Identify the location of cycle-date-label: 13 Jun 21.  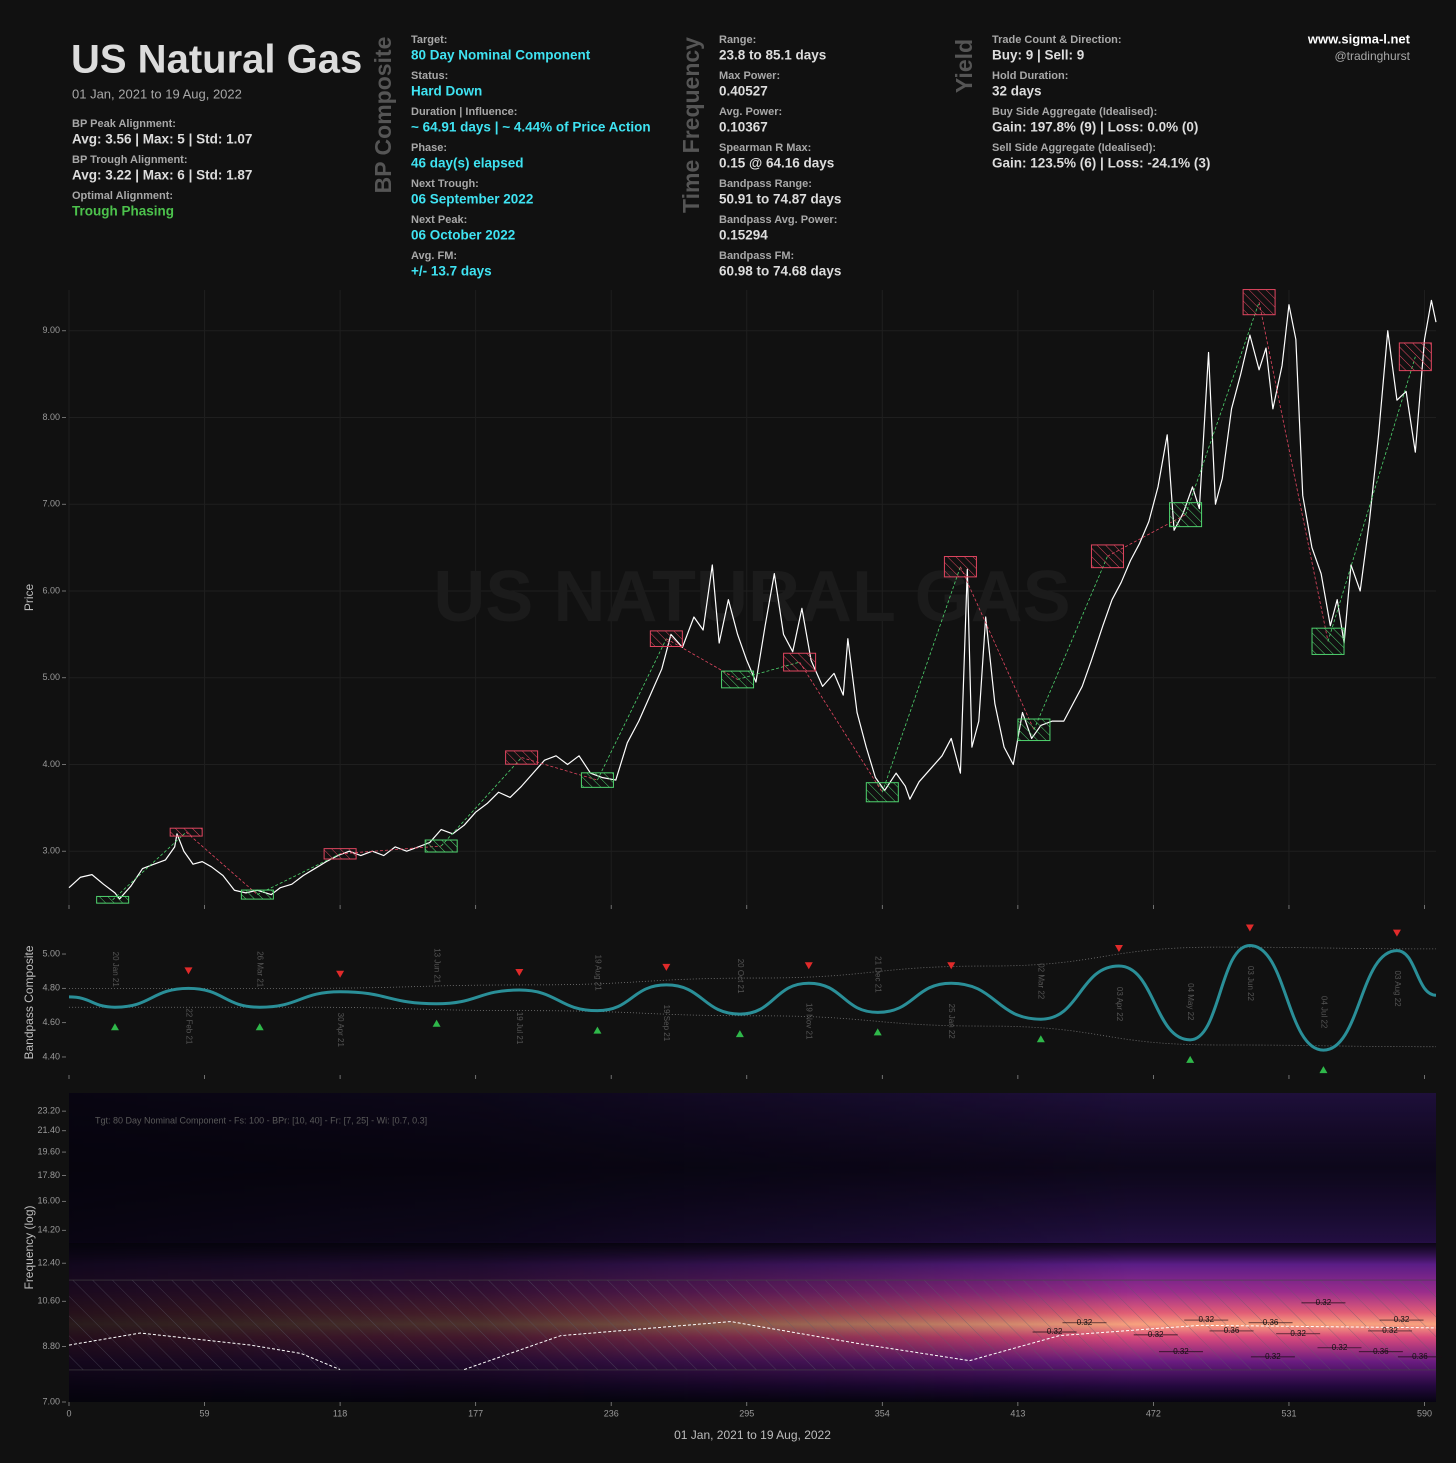
(436, 966).